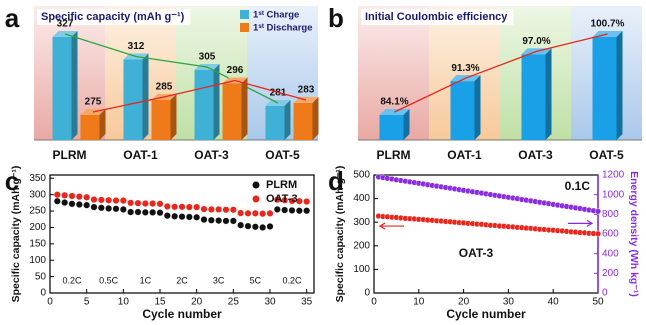  Describe the element at coordinates (113, 17) in the screenshot. I see `chart-title: Specific capacity (mAh g⁻¹)` at that location.